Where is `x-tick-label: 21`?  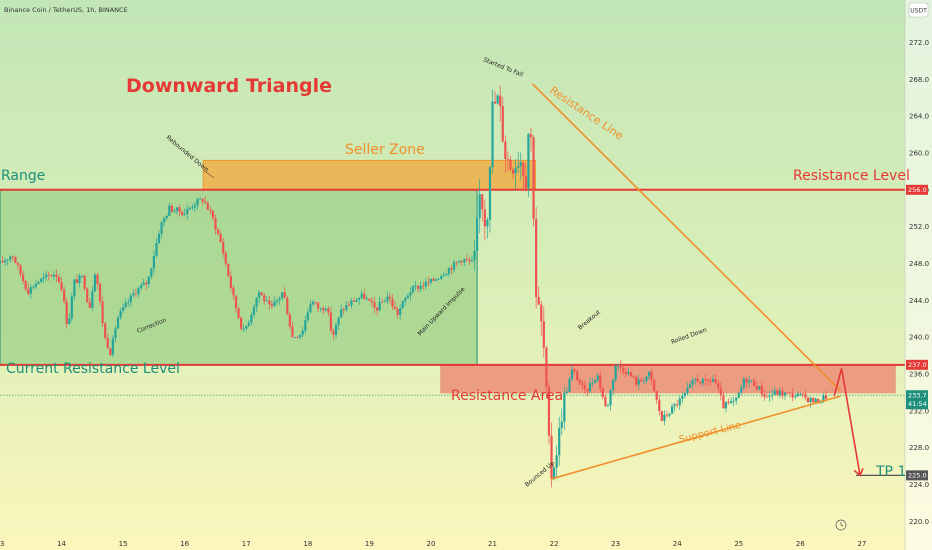 x-tick-label: 21 is located at coordinates (492, 544).